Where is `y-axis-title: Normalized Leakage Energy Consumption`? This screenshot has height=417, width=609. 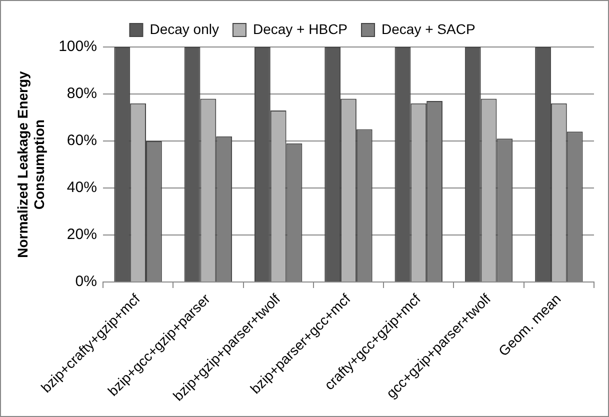 y-axis-title: Normalized Leakage Energy Consumption is located at coordinates (31, 164).